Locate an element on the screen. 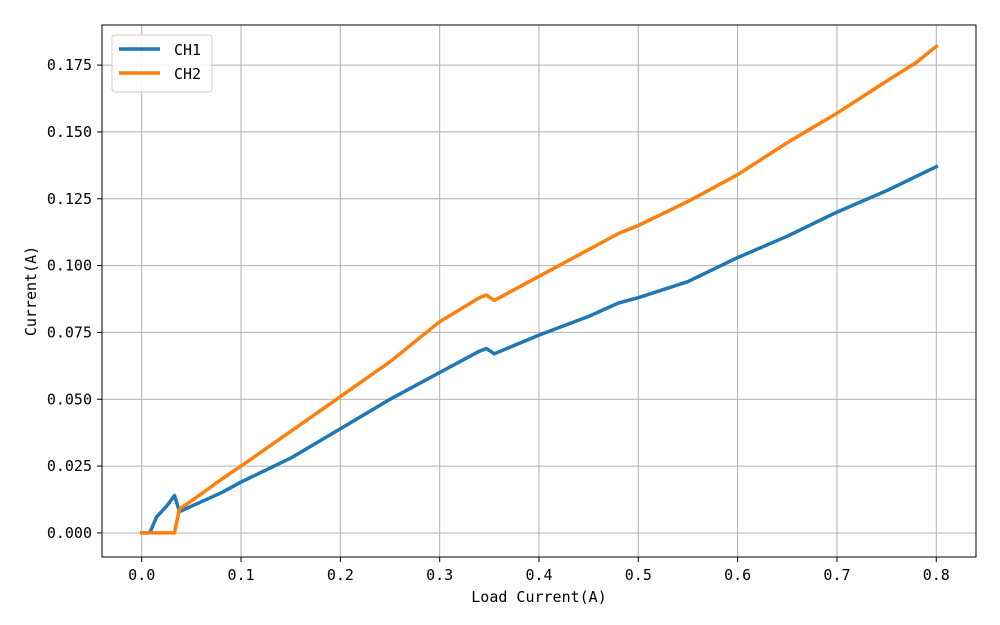 The height and width of the screenshot is (625, 1000). x-tick-label: 0.2 is located at coordinates (340, 575).